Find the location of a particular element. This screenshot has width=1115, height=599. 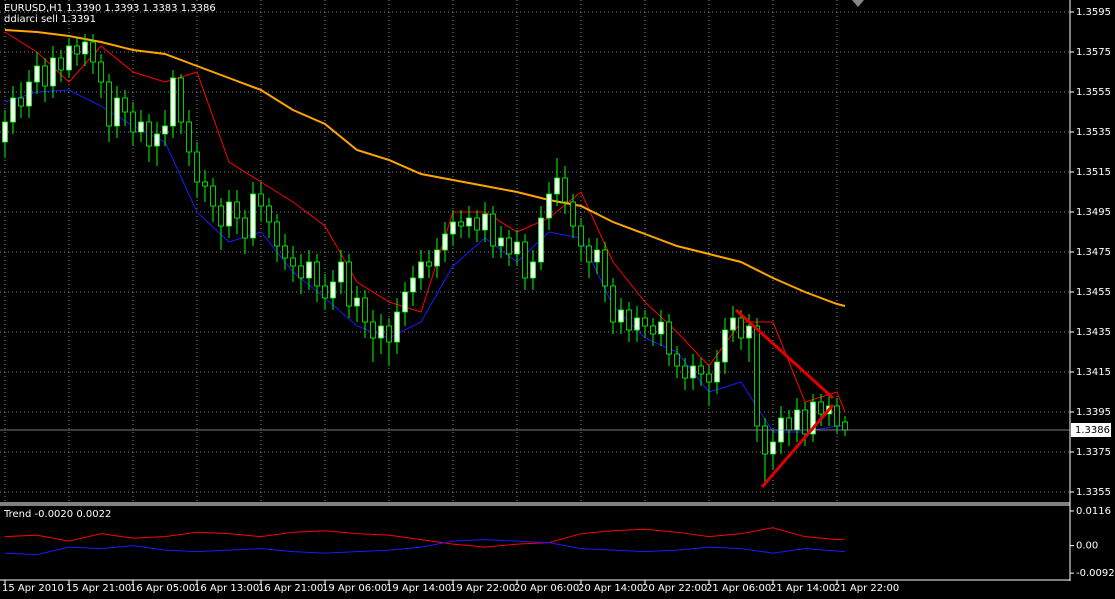

price-tag-label: 1.3386 is located at coordinates (1092, 430).